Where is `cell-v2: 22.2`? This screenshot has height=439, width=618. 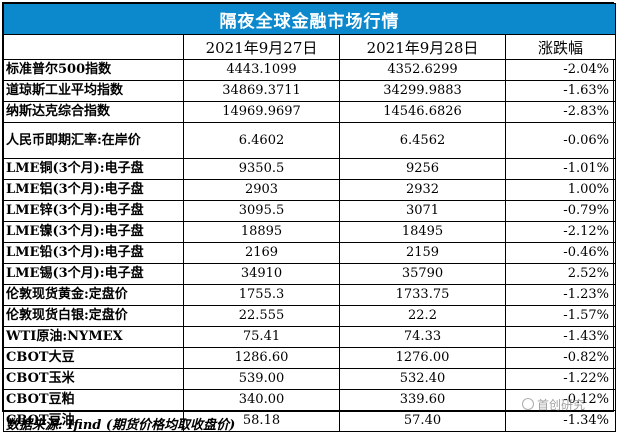 cell-v2: 22.2 is located at coordinates (422, 316).